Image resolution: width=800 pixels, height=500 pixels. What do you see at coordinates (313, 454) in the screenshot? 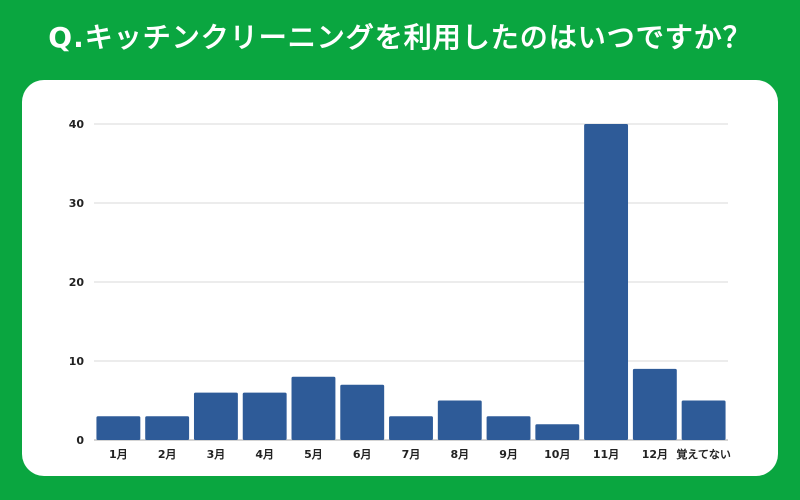
I see `x-tick-label: 5月` at bounding box center [313, 454].